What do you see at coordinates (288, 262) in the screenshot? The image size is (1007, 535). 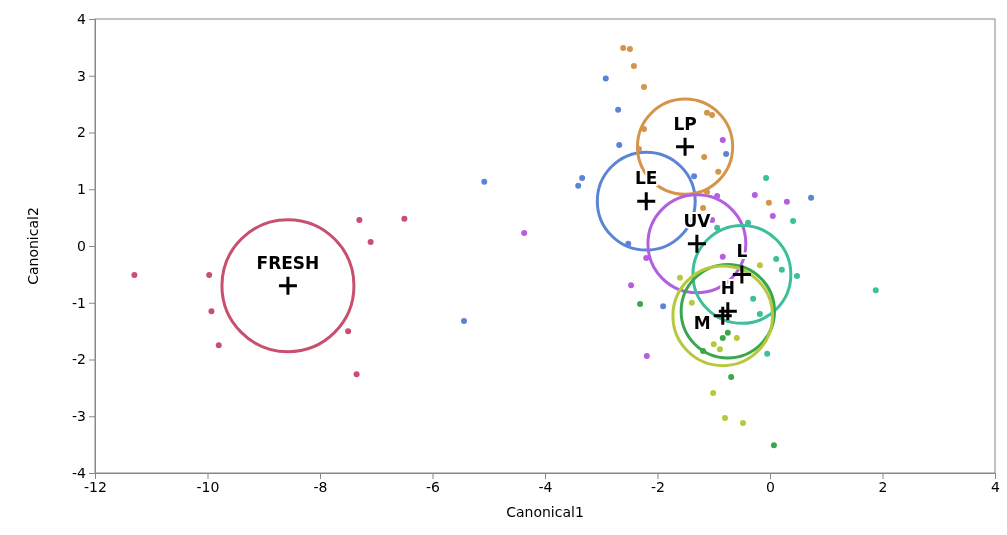 I see `annotation: FRESH` at bounding box center [288, 262].